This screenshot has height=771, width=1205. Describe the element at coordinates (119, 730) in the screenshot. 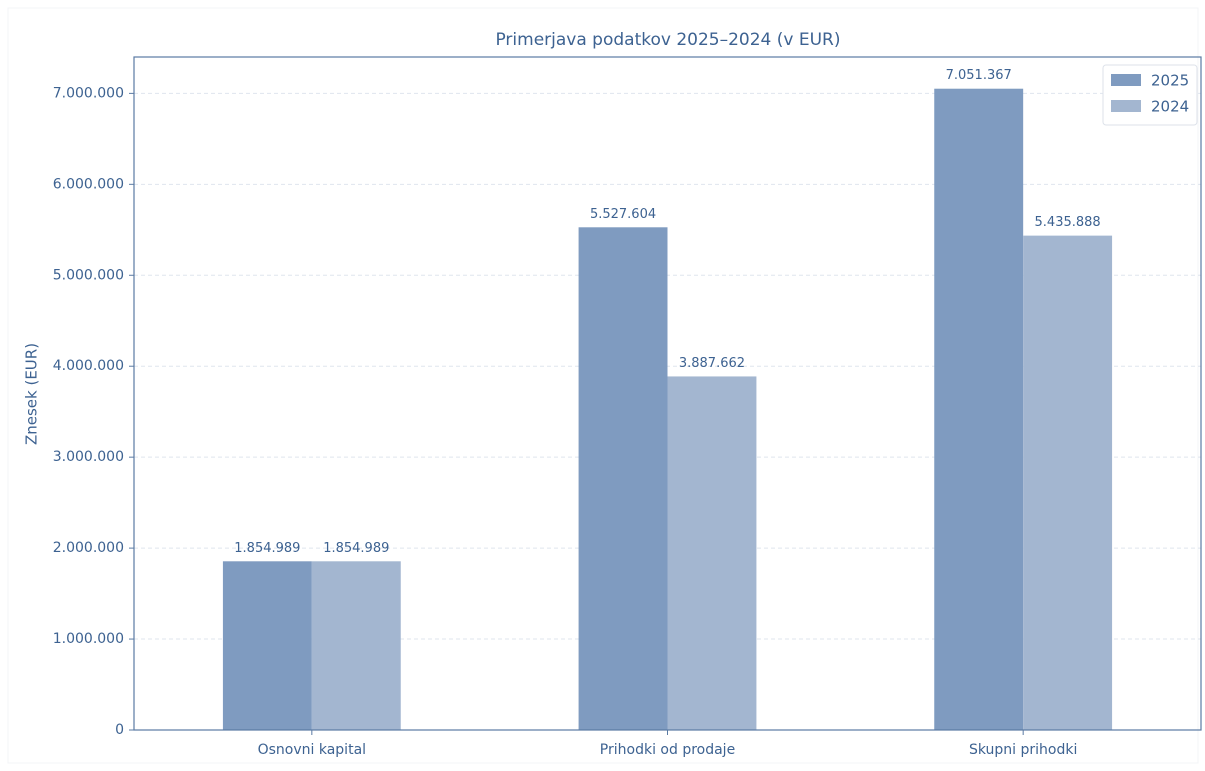

I see `y-tick-label: 0` at that location.